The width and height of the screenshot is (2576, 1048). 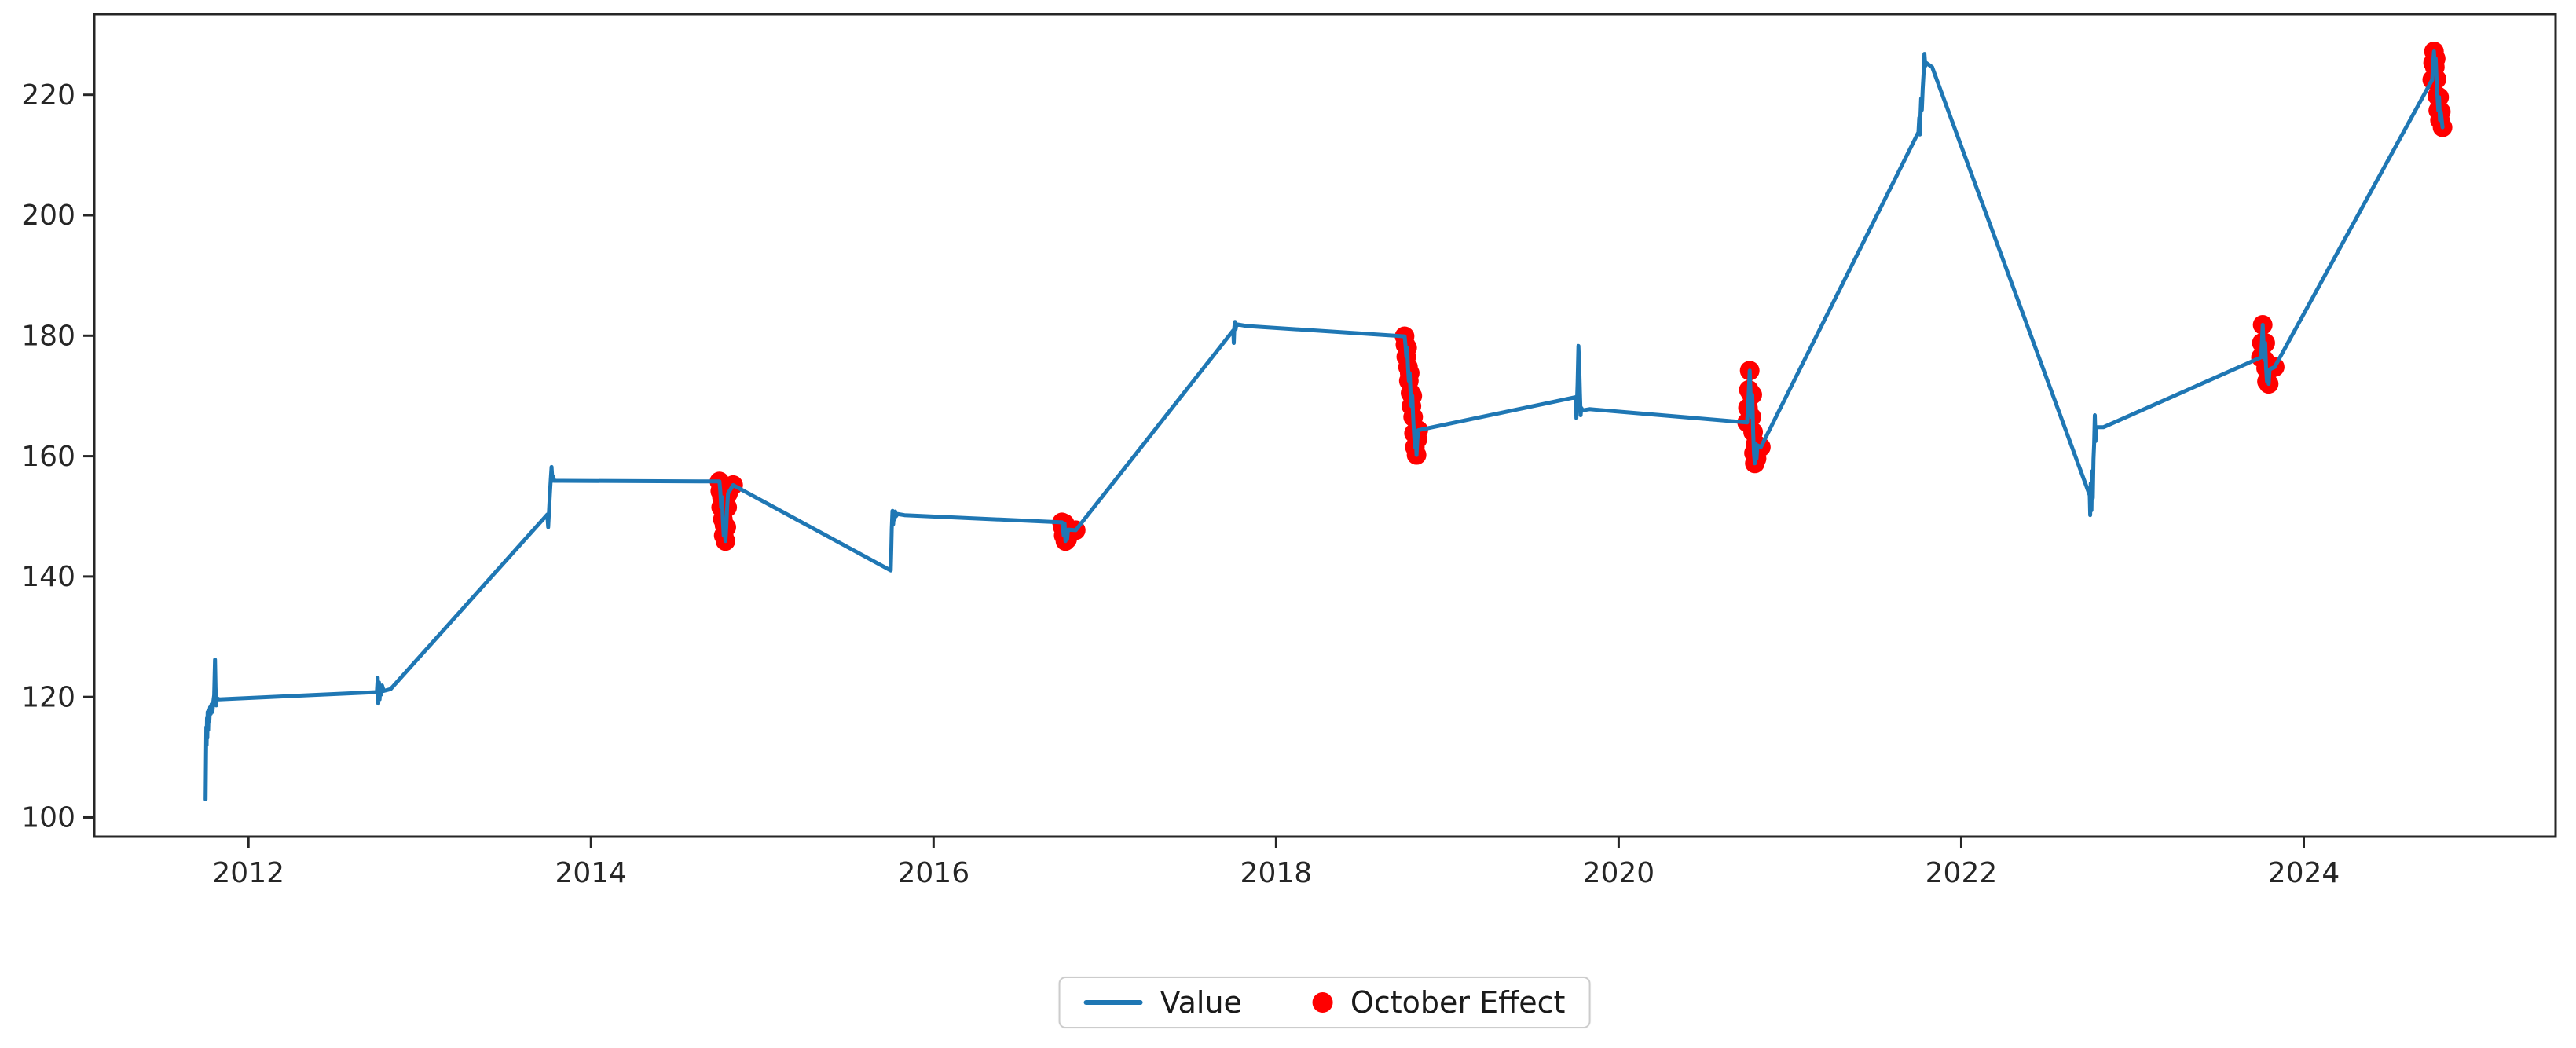 I want to click on legend-label-october-effect: October Effect, so click(x=1458, y=1002).